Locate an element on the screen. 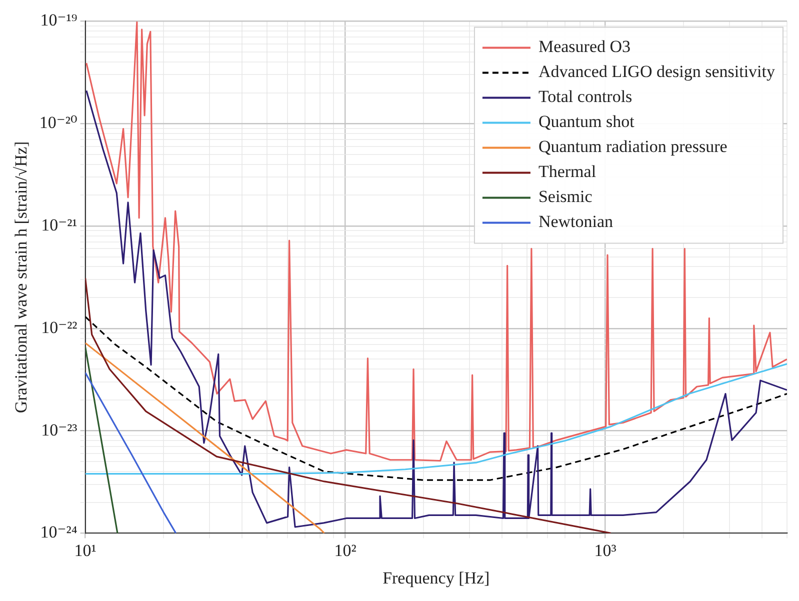 The height and width of the screenshot is (601, 799). y-tick-label: 10⁻¹⁹ is located at coordinates (59, 20).